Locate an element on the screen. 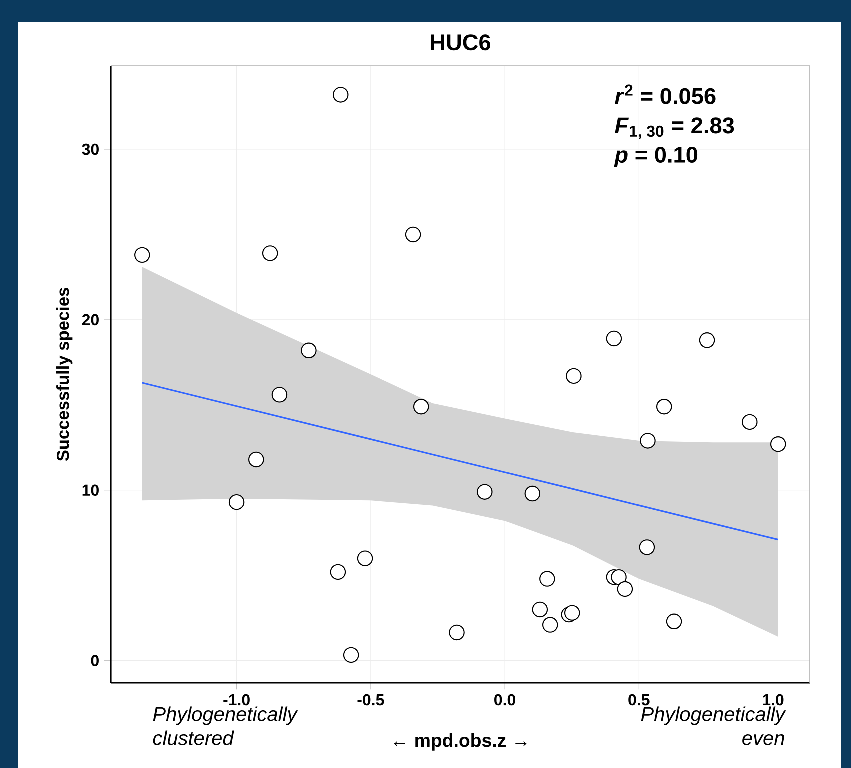 The width and height of the screenshot is (851, 768). annotation: r$^{2}$ = 0.056 is located at coordinates (665, 94).